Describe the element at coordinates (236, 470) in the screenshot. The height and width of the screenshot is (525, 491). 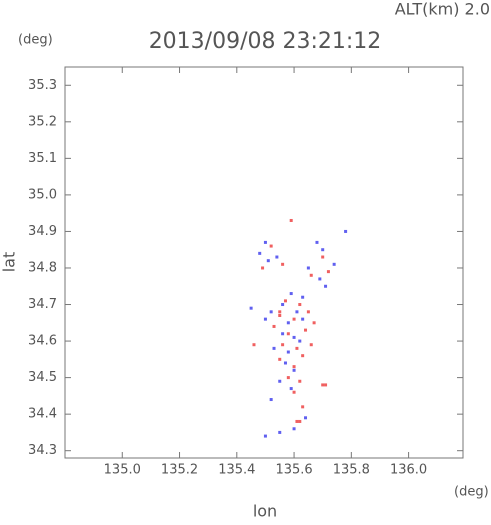
I see `x-tick-label: 135.4` at that location.